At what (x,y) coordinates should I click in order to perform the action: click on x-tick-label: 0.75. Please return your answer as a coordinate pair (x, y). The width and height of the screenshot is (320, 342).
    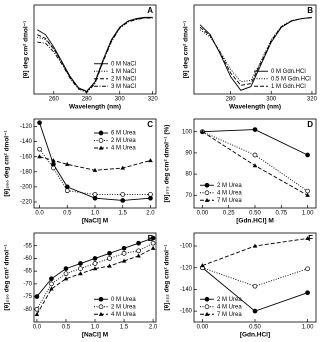
    Looking at the image, I should click on (281, 214).